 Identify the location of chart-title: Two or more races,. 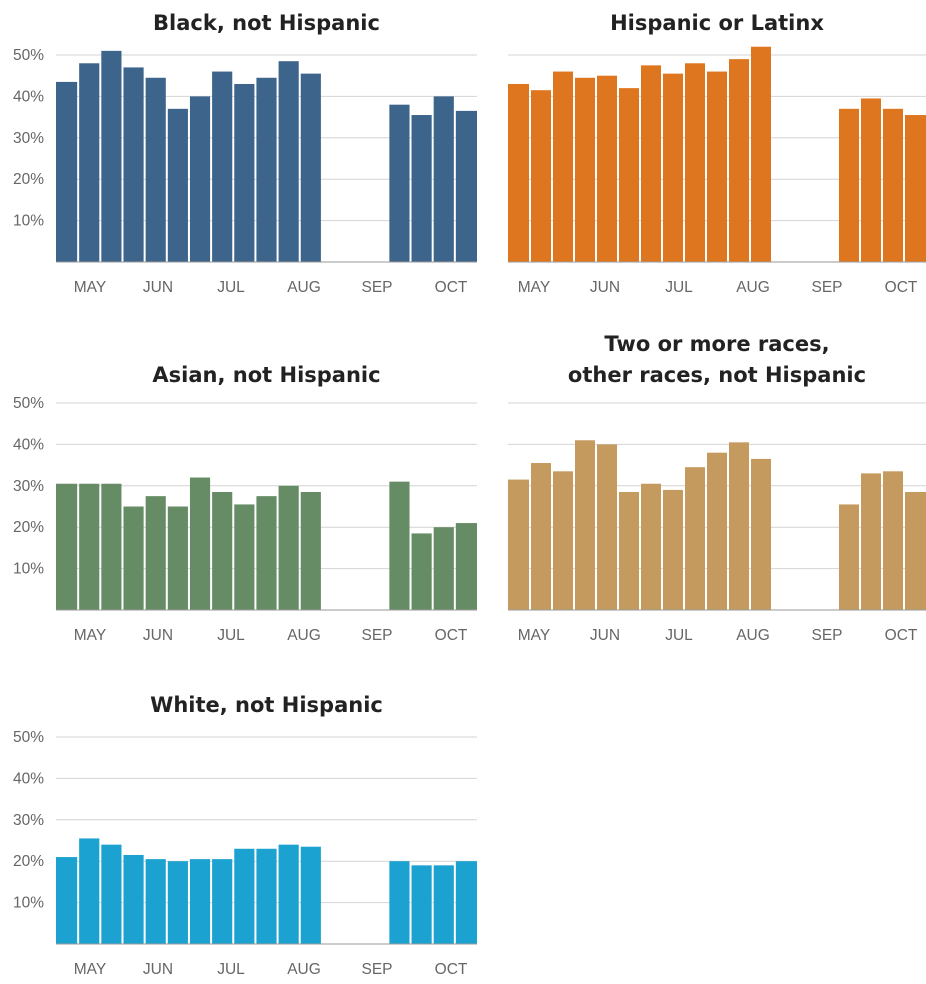
(716, 344).